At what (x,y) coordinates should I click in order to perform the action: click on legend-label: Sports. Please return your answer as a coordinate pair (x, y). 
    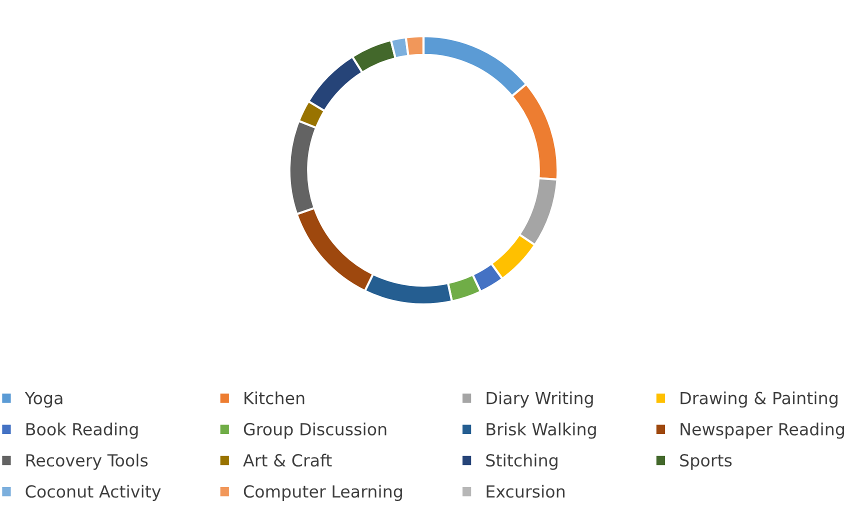
    Looking at the image, I should click on (706, 462).